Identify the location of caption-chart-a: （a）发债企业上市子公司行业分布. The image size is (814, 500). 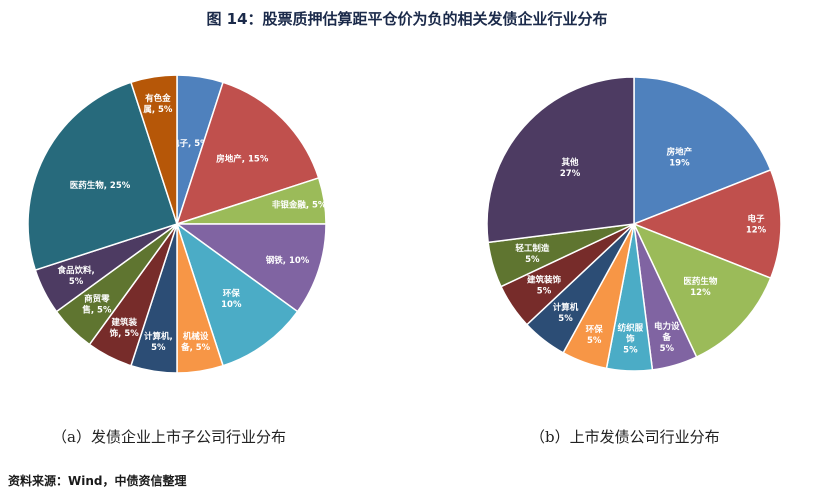
(169, 437).